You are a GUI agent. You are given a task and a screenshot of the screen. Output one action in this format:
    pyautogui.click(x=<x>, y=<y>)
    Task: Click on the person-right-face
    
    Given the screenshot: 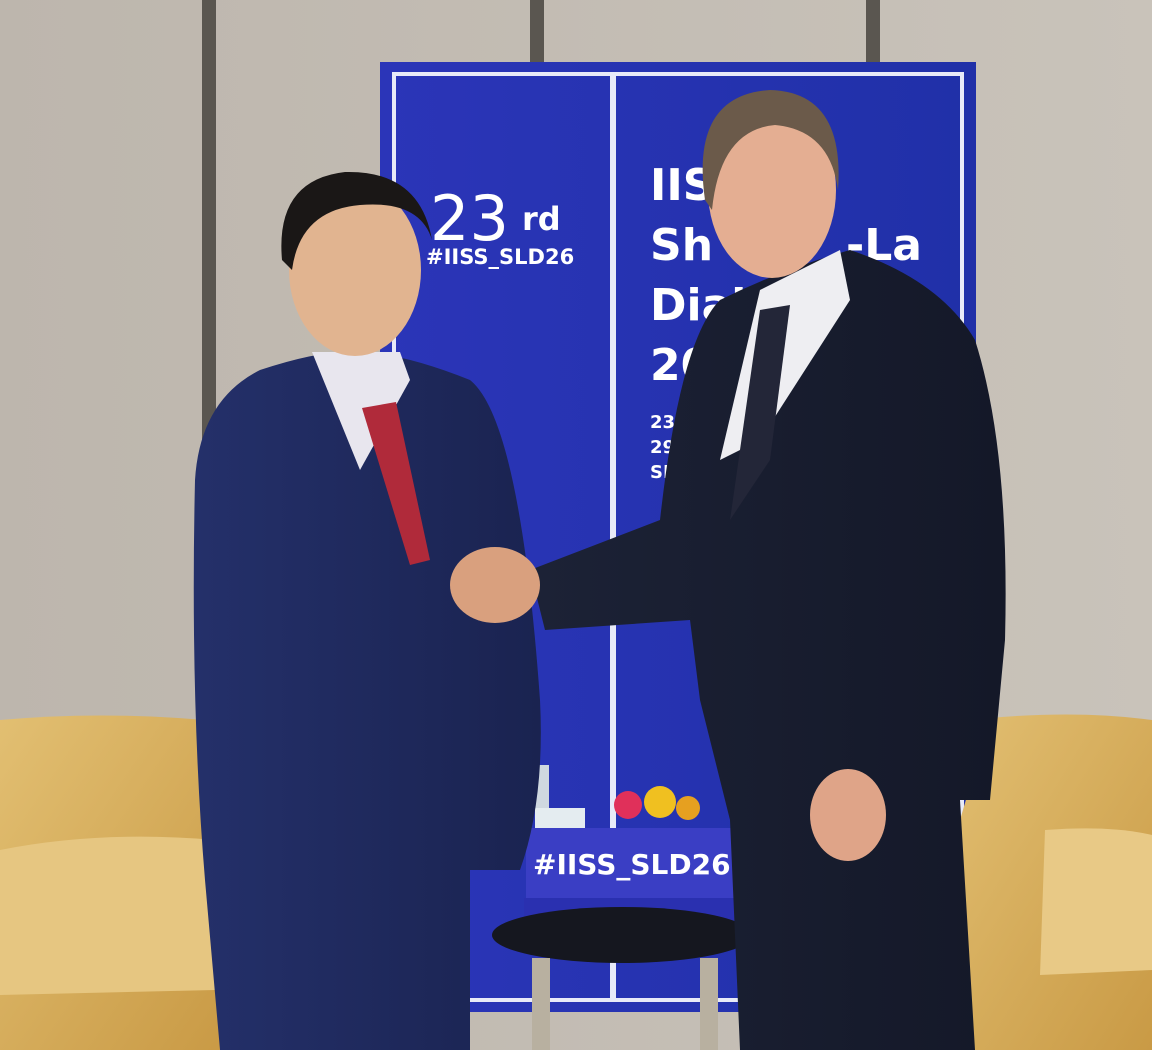 What is the action you would take?
    pyautogui.click(x=772, y=190)
    